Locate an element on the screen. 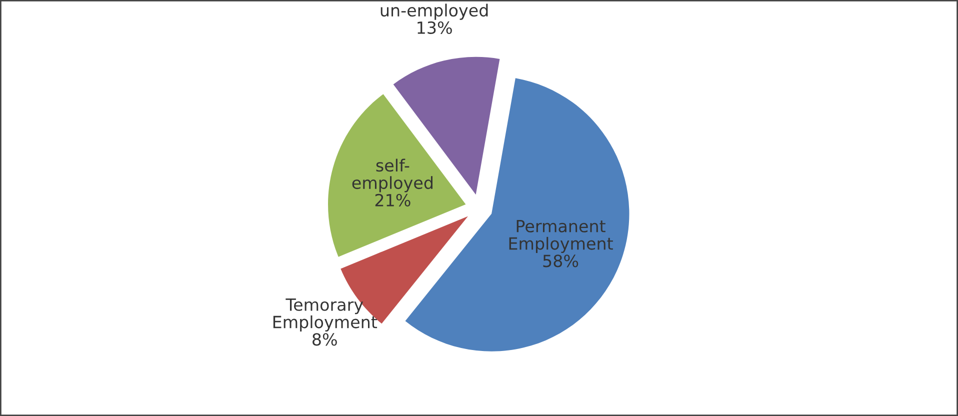  data-label: 21% is located at coordinates (392, 200).